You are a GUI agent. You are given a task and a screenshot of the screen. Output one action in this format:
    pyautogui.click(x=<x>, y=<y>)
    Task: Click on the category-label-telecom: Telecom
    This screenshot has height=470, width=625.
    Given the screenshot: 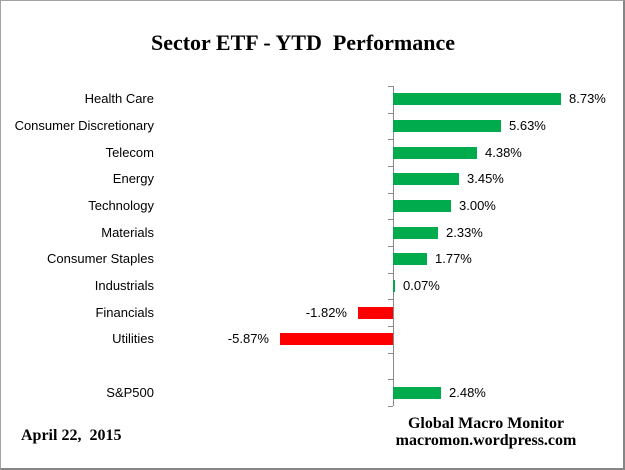 What is the action you would take?
    pyautogui.click(x=129, y=152)
    